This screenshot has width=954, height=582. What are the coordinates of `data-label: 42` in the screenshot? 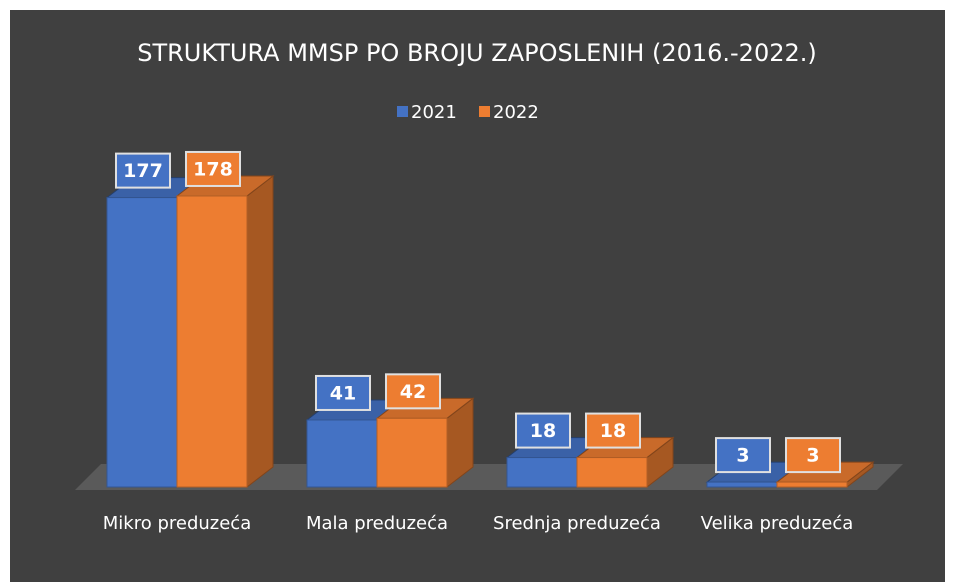 It's located at (413, 392).